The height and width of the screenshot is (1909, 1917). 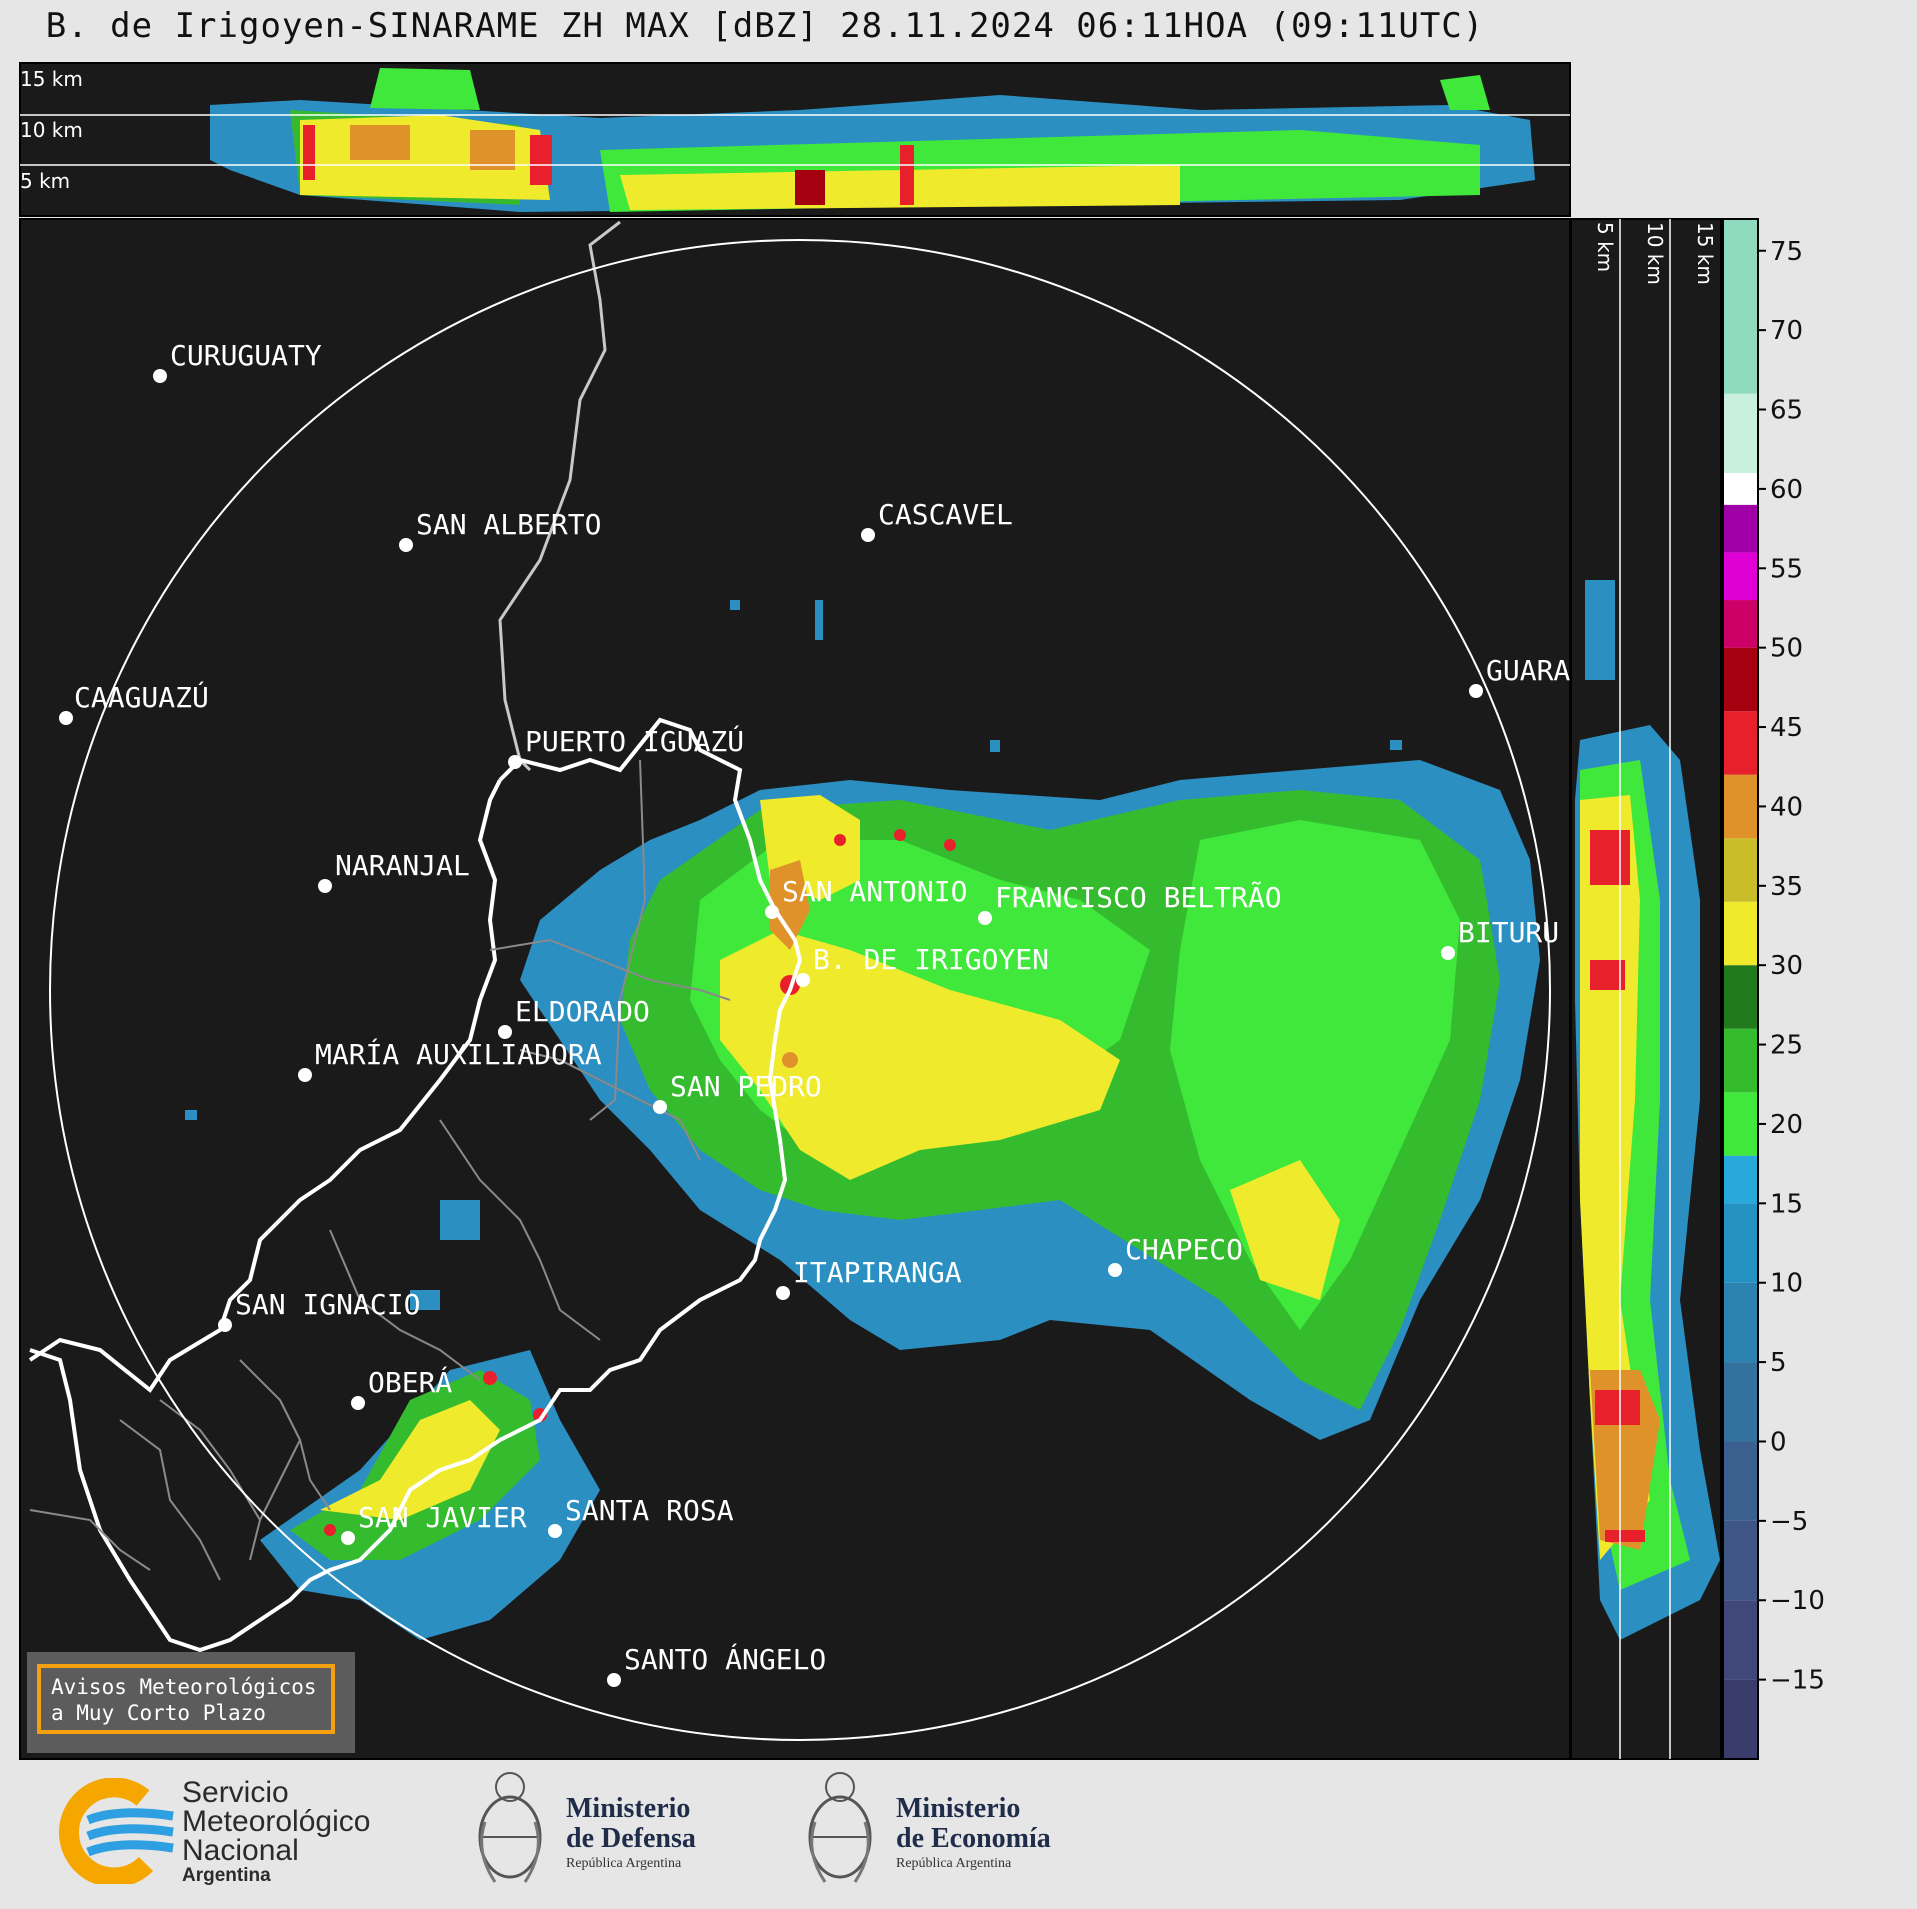 I want to click on city-label-itapiranga: ITAPIRANGA, so click(x=877, y=1272).